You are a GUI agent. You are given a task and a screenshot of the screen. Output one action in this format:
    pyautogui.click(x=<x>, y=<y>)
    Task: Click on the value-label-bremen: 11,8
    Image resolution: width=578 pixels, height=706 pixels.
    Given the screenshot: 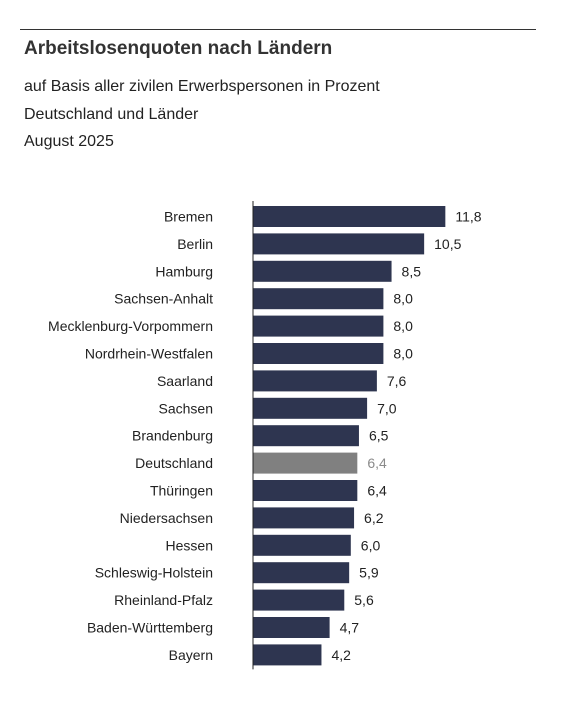 What is the action you would take?
    pyautogui.click(x=468, y=217)
    